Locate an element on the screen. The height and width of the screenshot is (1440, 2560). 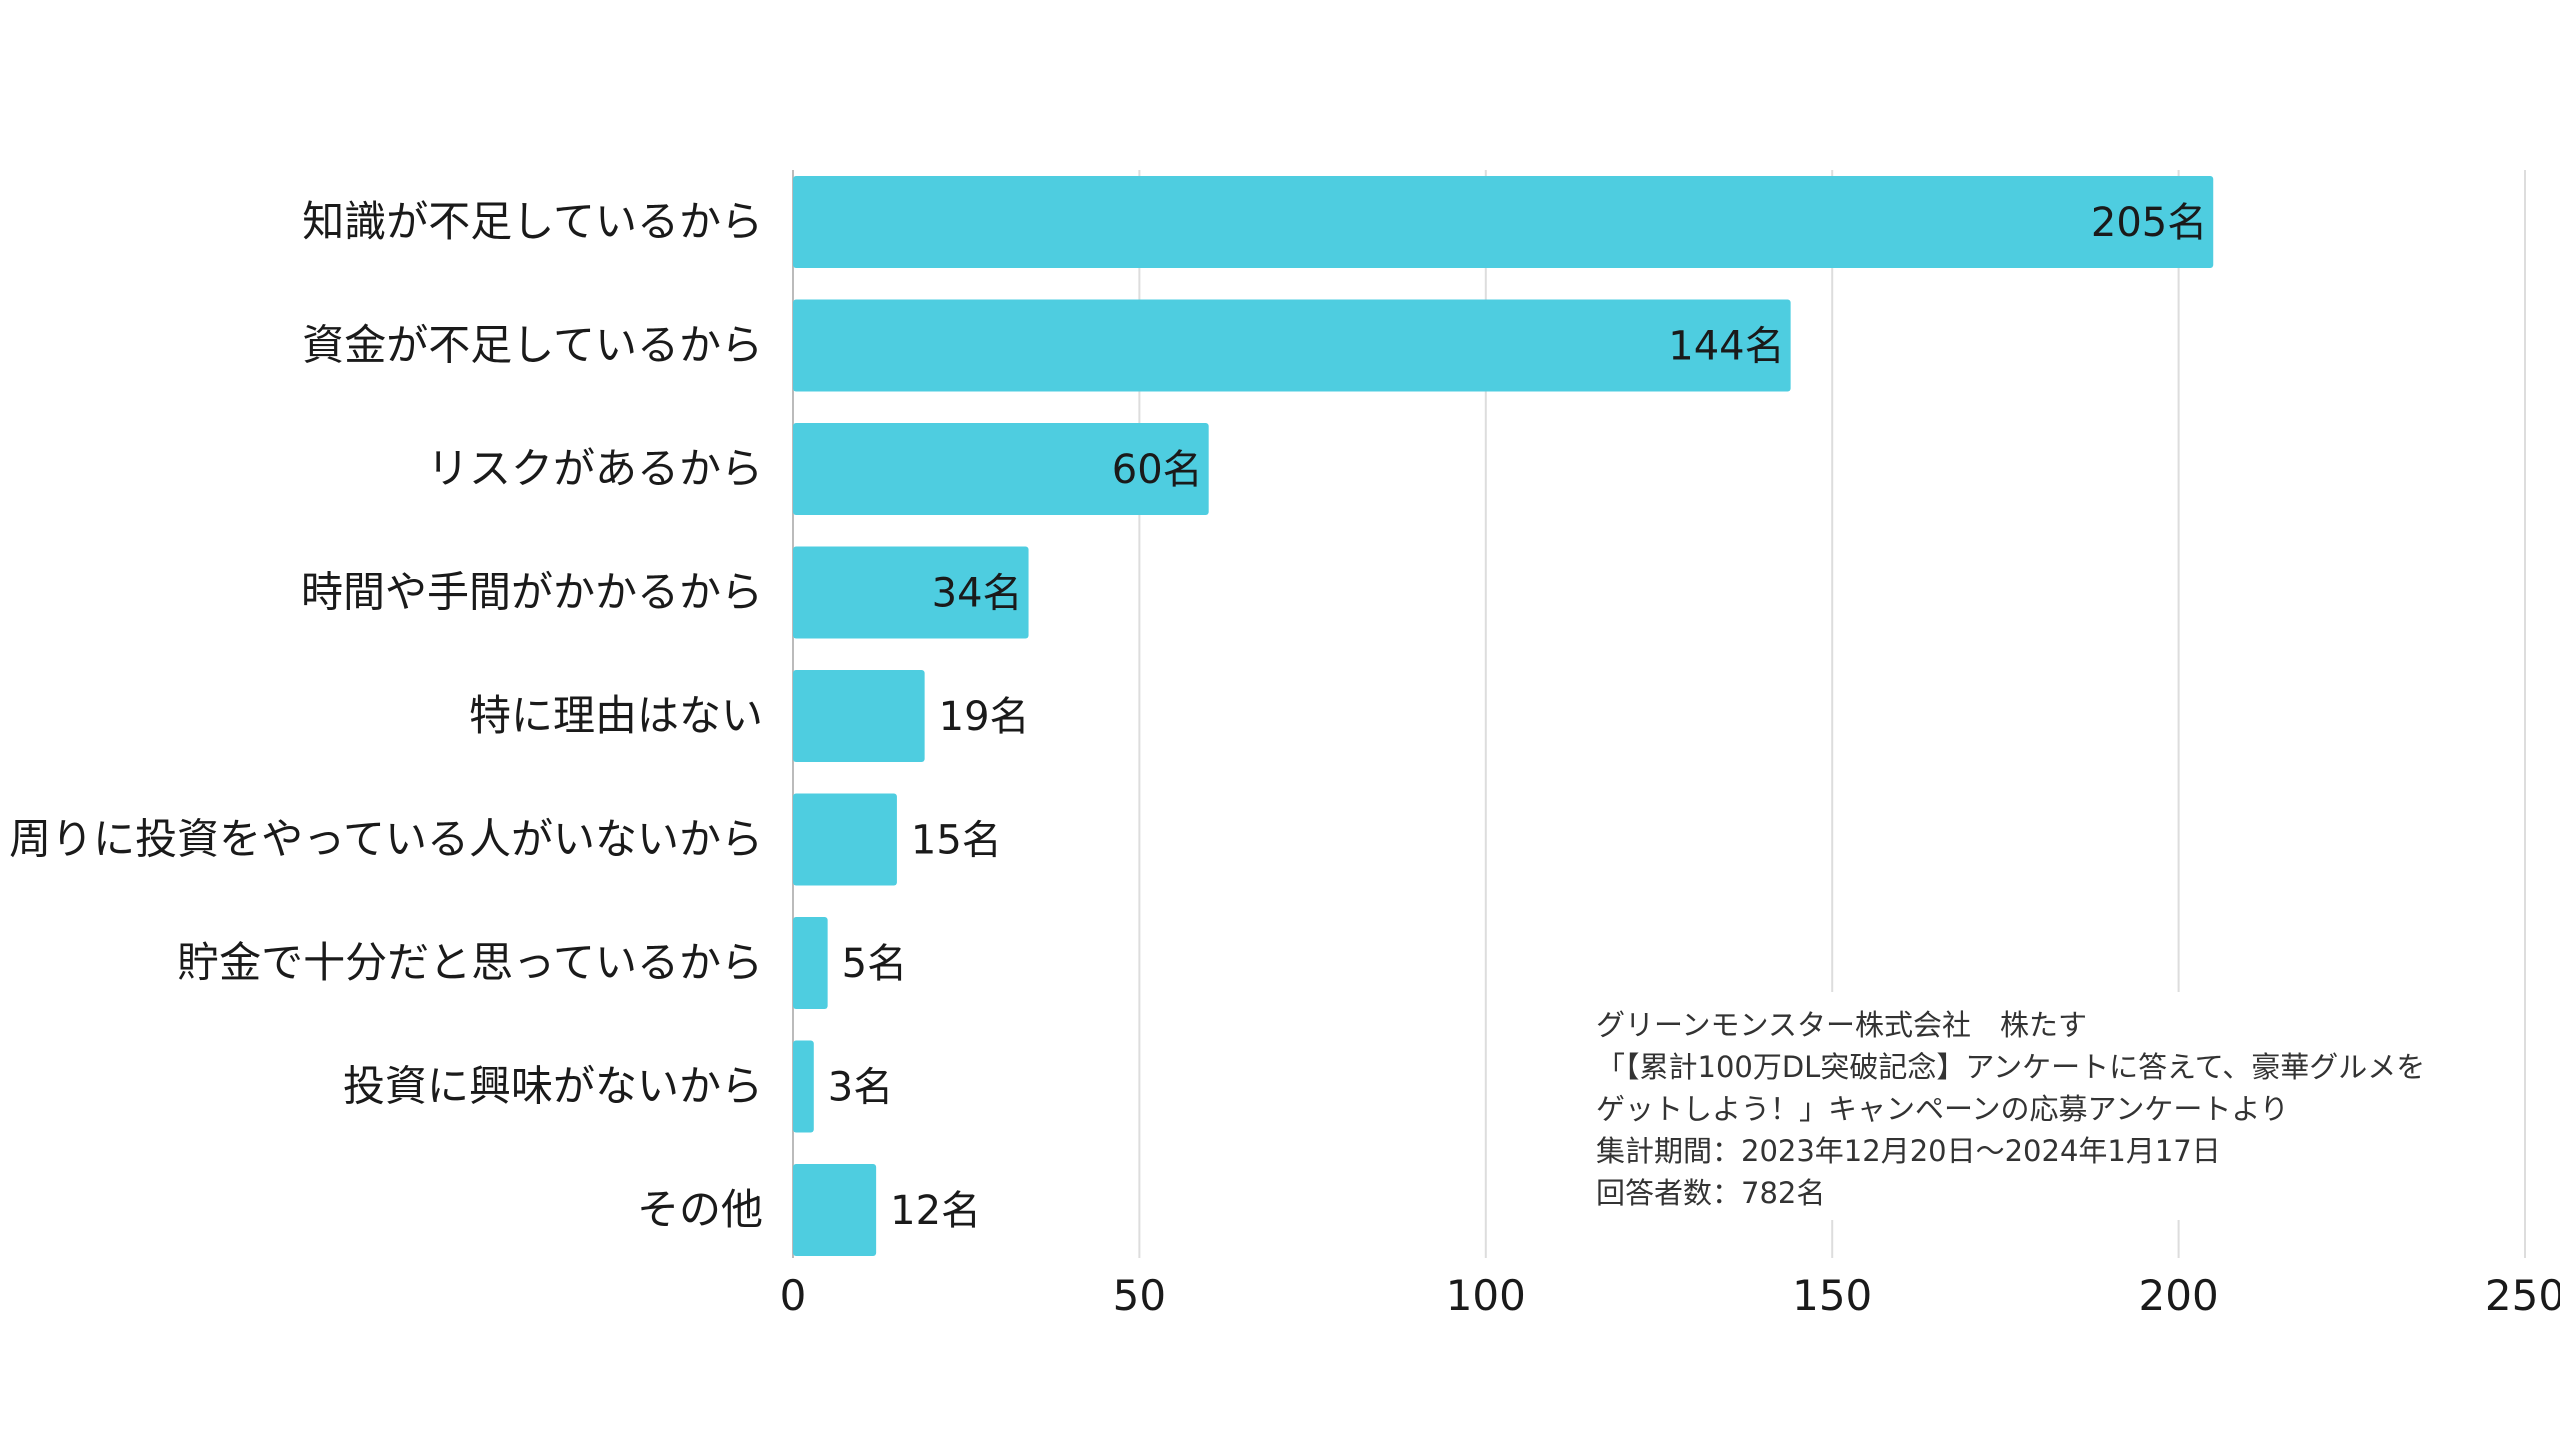
x-tick-label: 250 is located at coordinates (2522, 1295).